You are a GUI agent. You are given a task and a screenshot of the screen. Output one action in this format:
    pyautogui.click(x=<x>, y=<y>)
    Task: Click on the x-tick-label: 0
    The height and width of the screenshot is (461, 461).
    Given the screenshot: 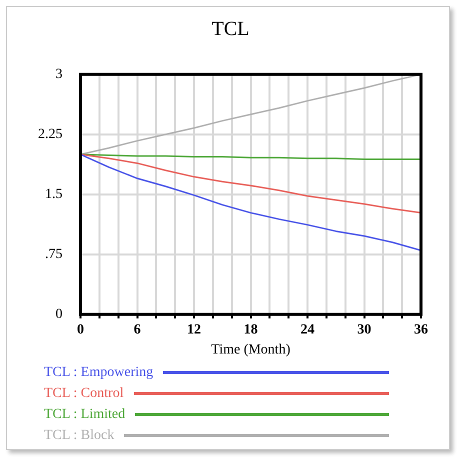 What is the action you would take?
    pyautogui.click(x=80, y=330)
    